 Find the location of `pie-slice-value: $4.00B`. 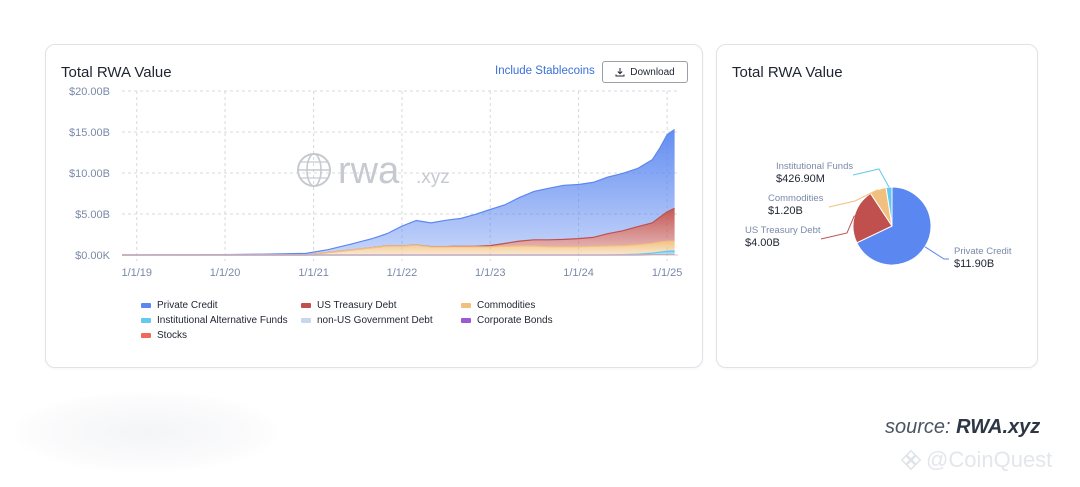

pie-slice-value: $4.00B is located at coordinates (762, 243).